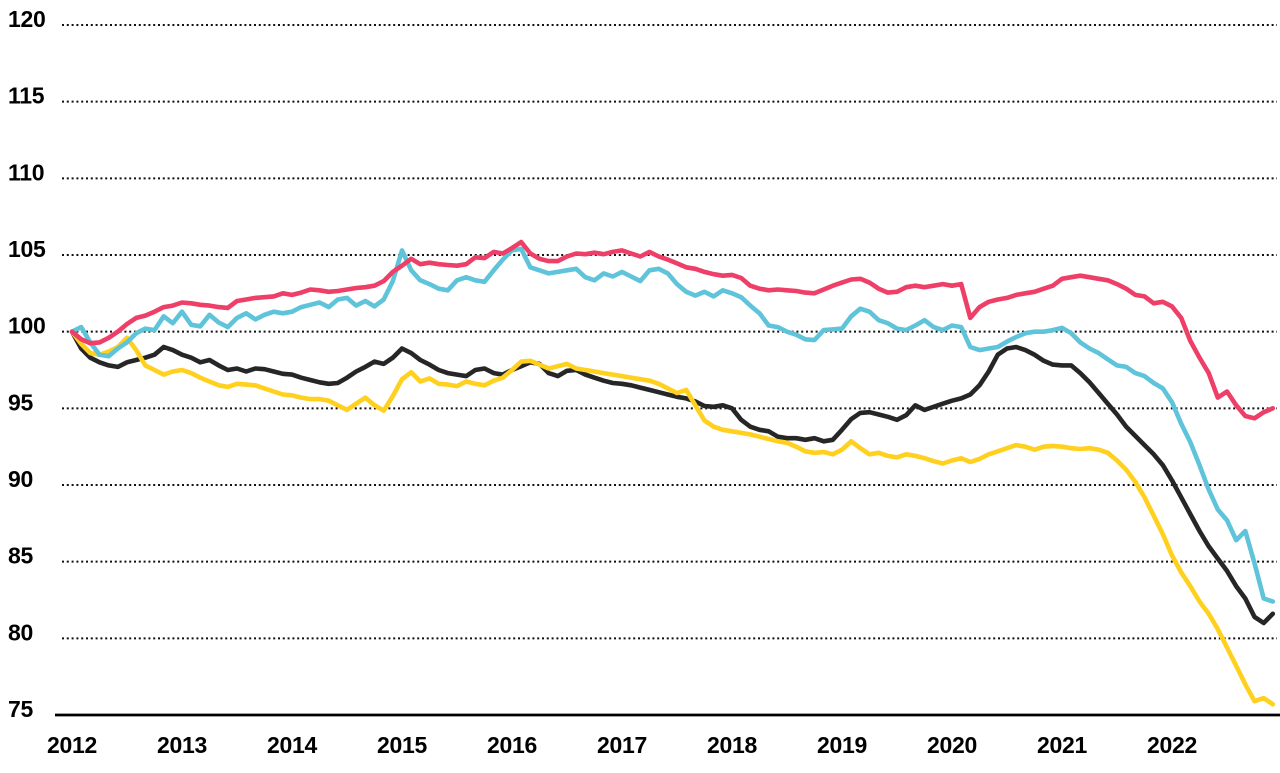 This screenshot has width=1280, height=773. I want to click on y-tick-label-105: 105, so click(27, 249).